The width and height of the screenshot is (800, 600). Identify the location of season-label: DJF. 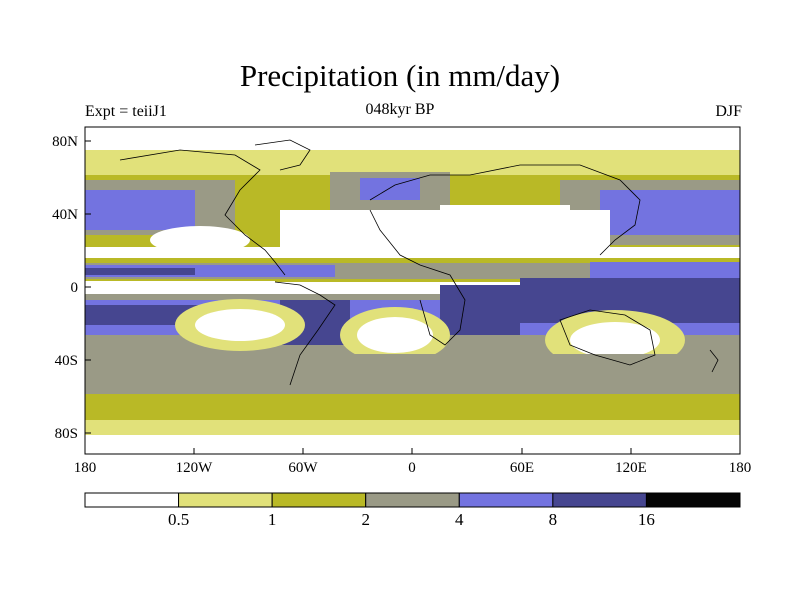
(728, 111).